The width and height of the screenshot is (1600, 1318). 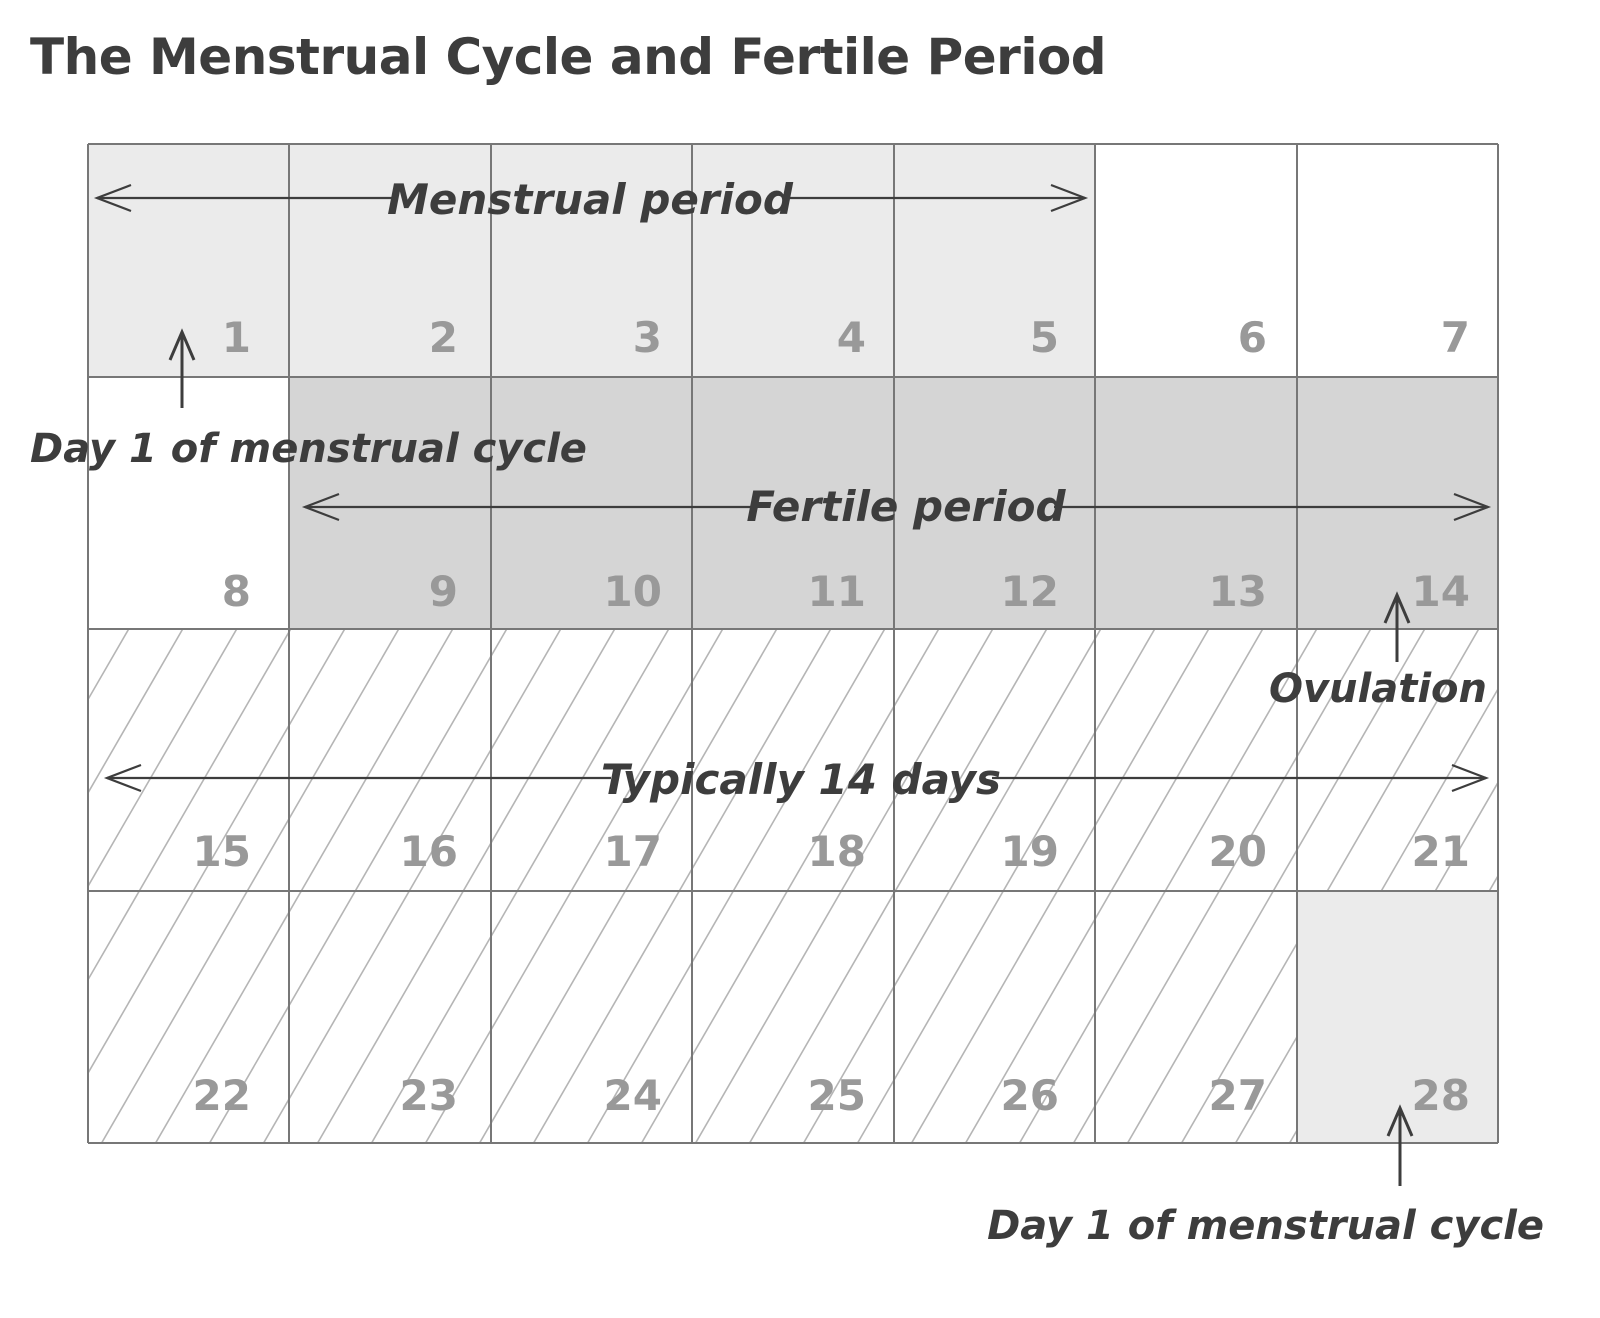 What do you see at coordinates (1397, 626) in the screenshot?
I see `ovulation-up-arrow` at bounding box center [1397, 626].